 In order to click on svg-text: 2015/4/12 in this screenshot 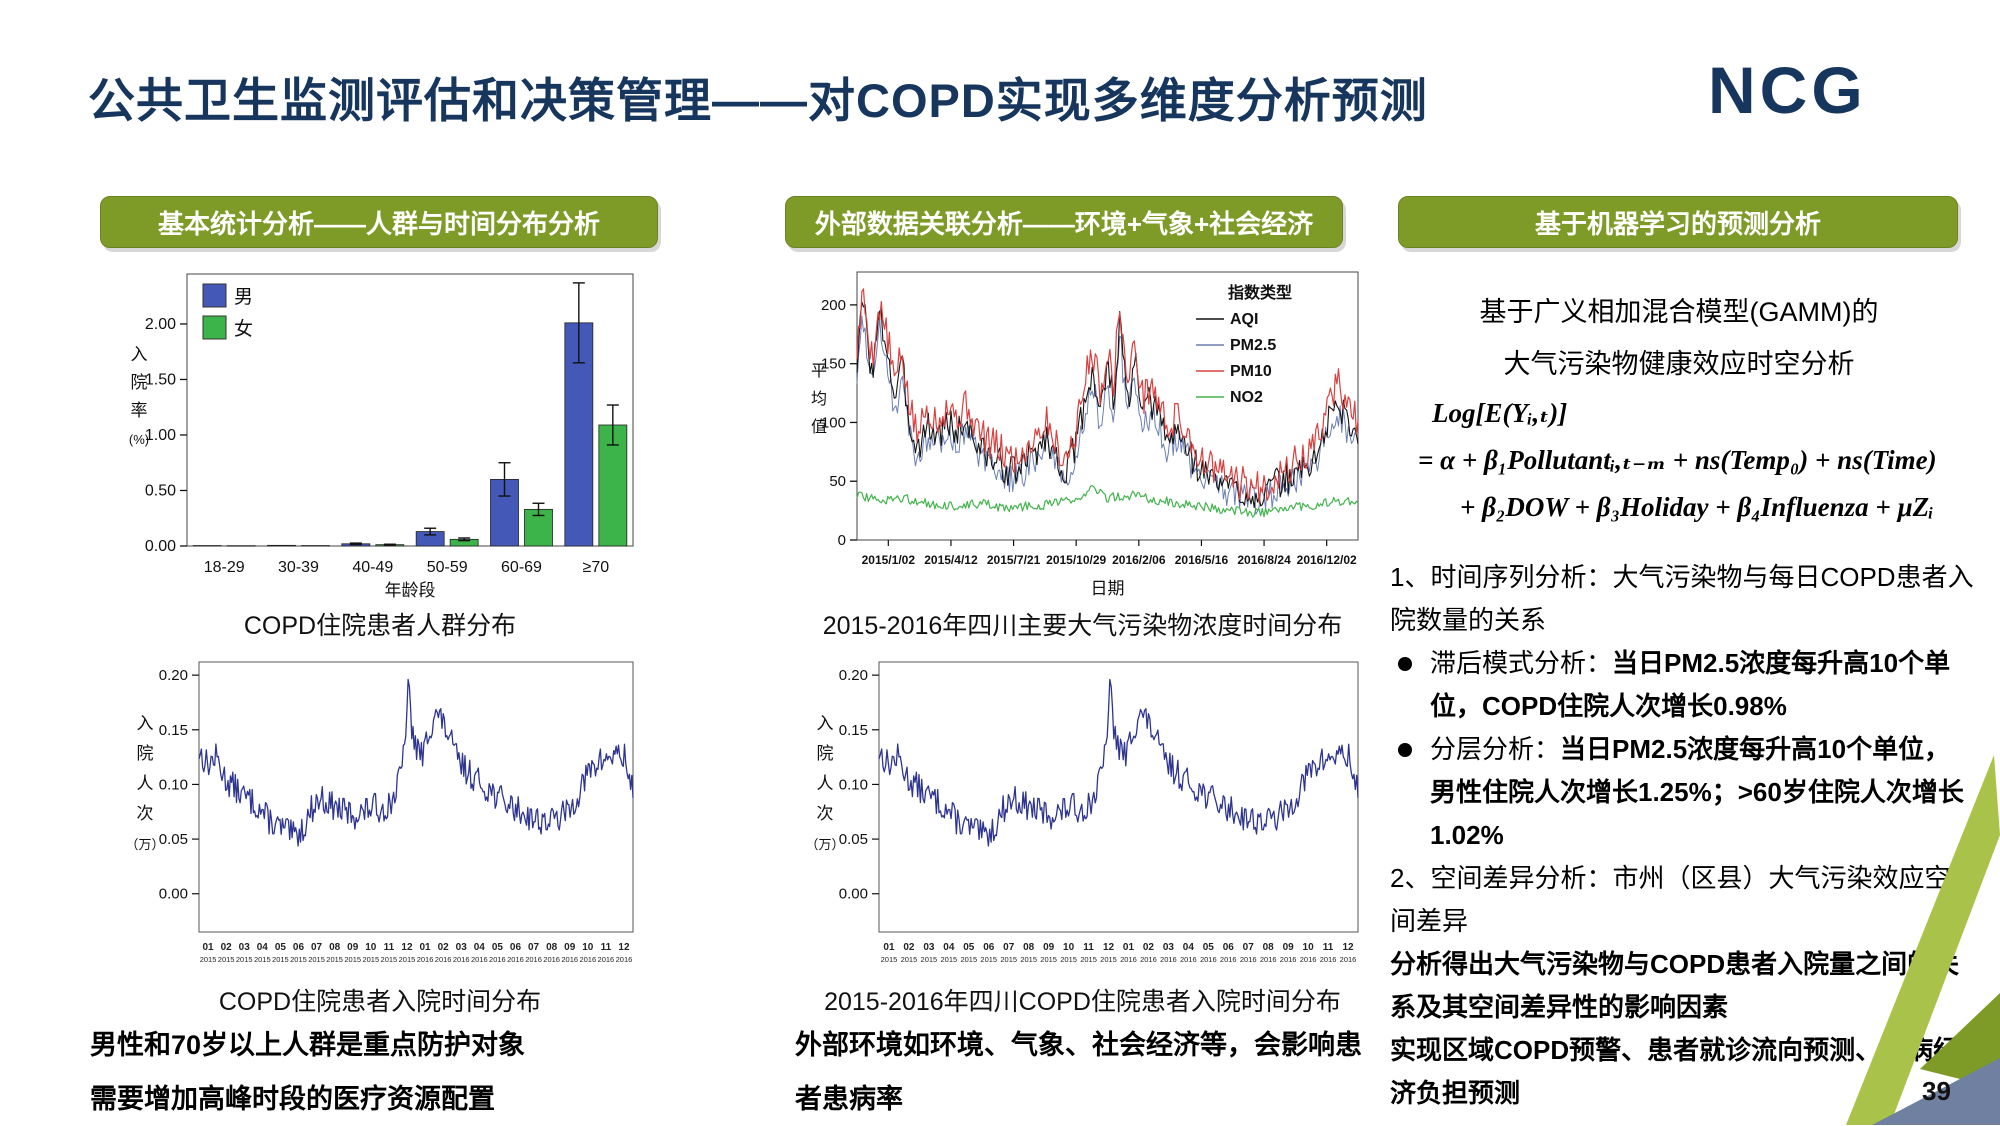, I will do `click(951, 560)`.